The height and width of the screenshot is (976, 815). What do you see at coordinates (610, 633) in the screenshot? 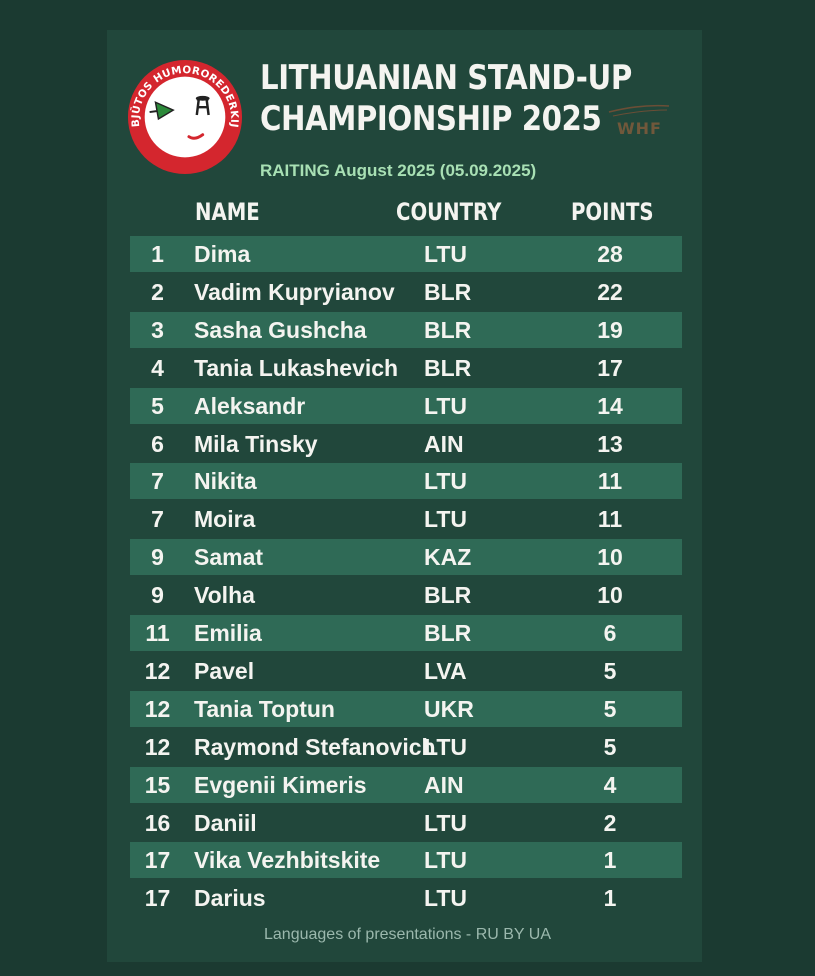
I see `points-cell: 6` at bounding box center [610, 633].